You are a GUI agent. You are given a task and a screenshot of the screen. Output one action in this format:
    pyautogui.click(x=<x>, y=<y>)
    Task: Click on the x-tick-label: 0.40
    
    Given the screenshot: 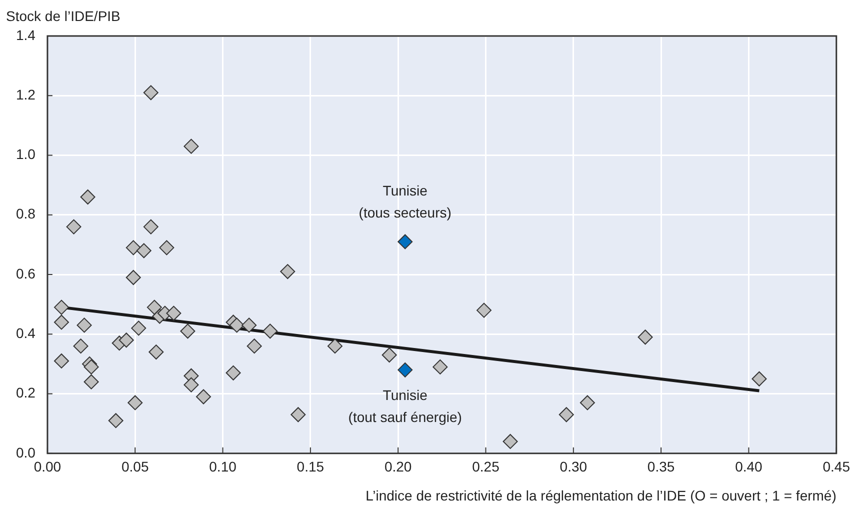 What is the action you would take?
    pyautogui.click(x=749, y=466)
    